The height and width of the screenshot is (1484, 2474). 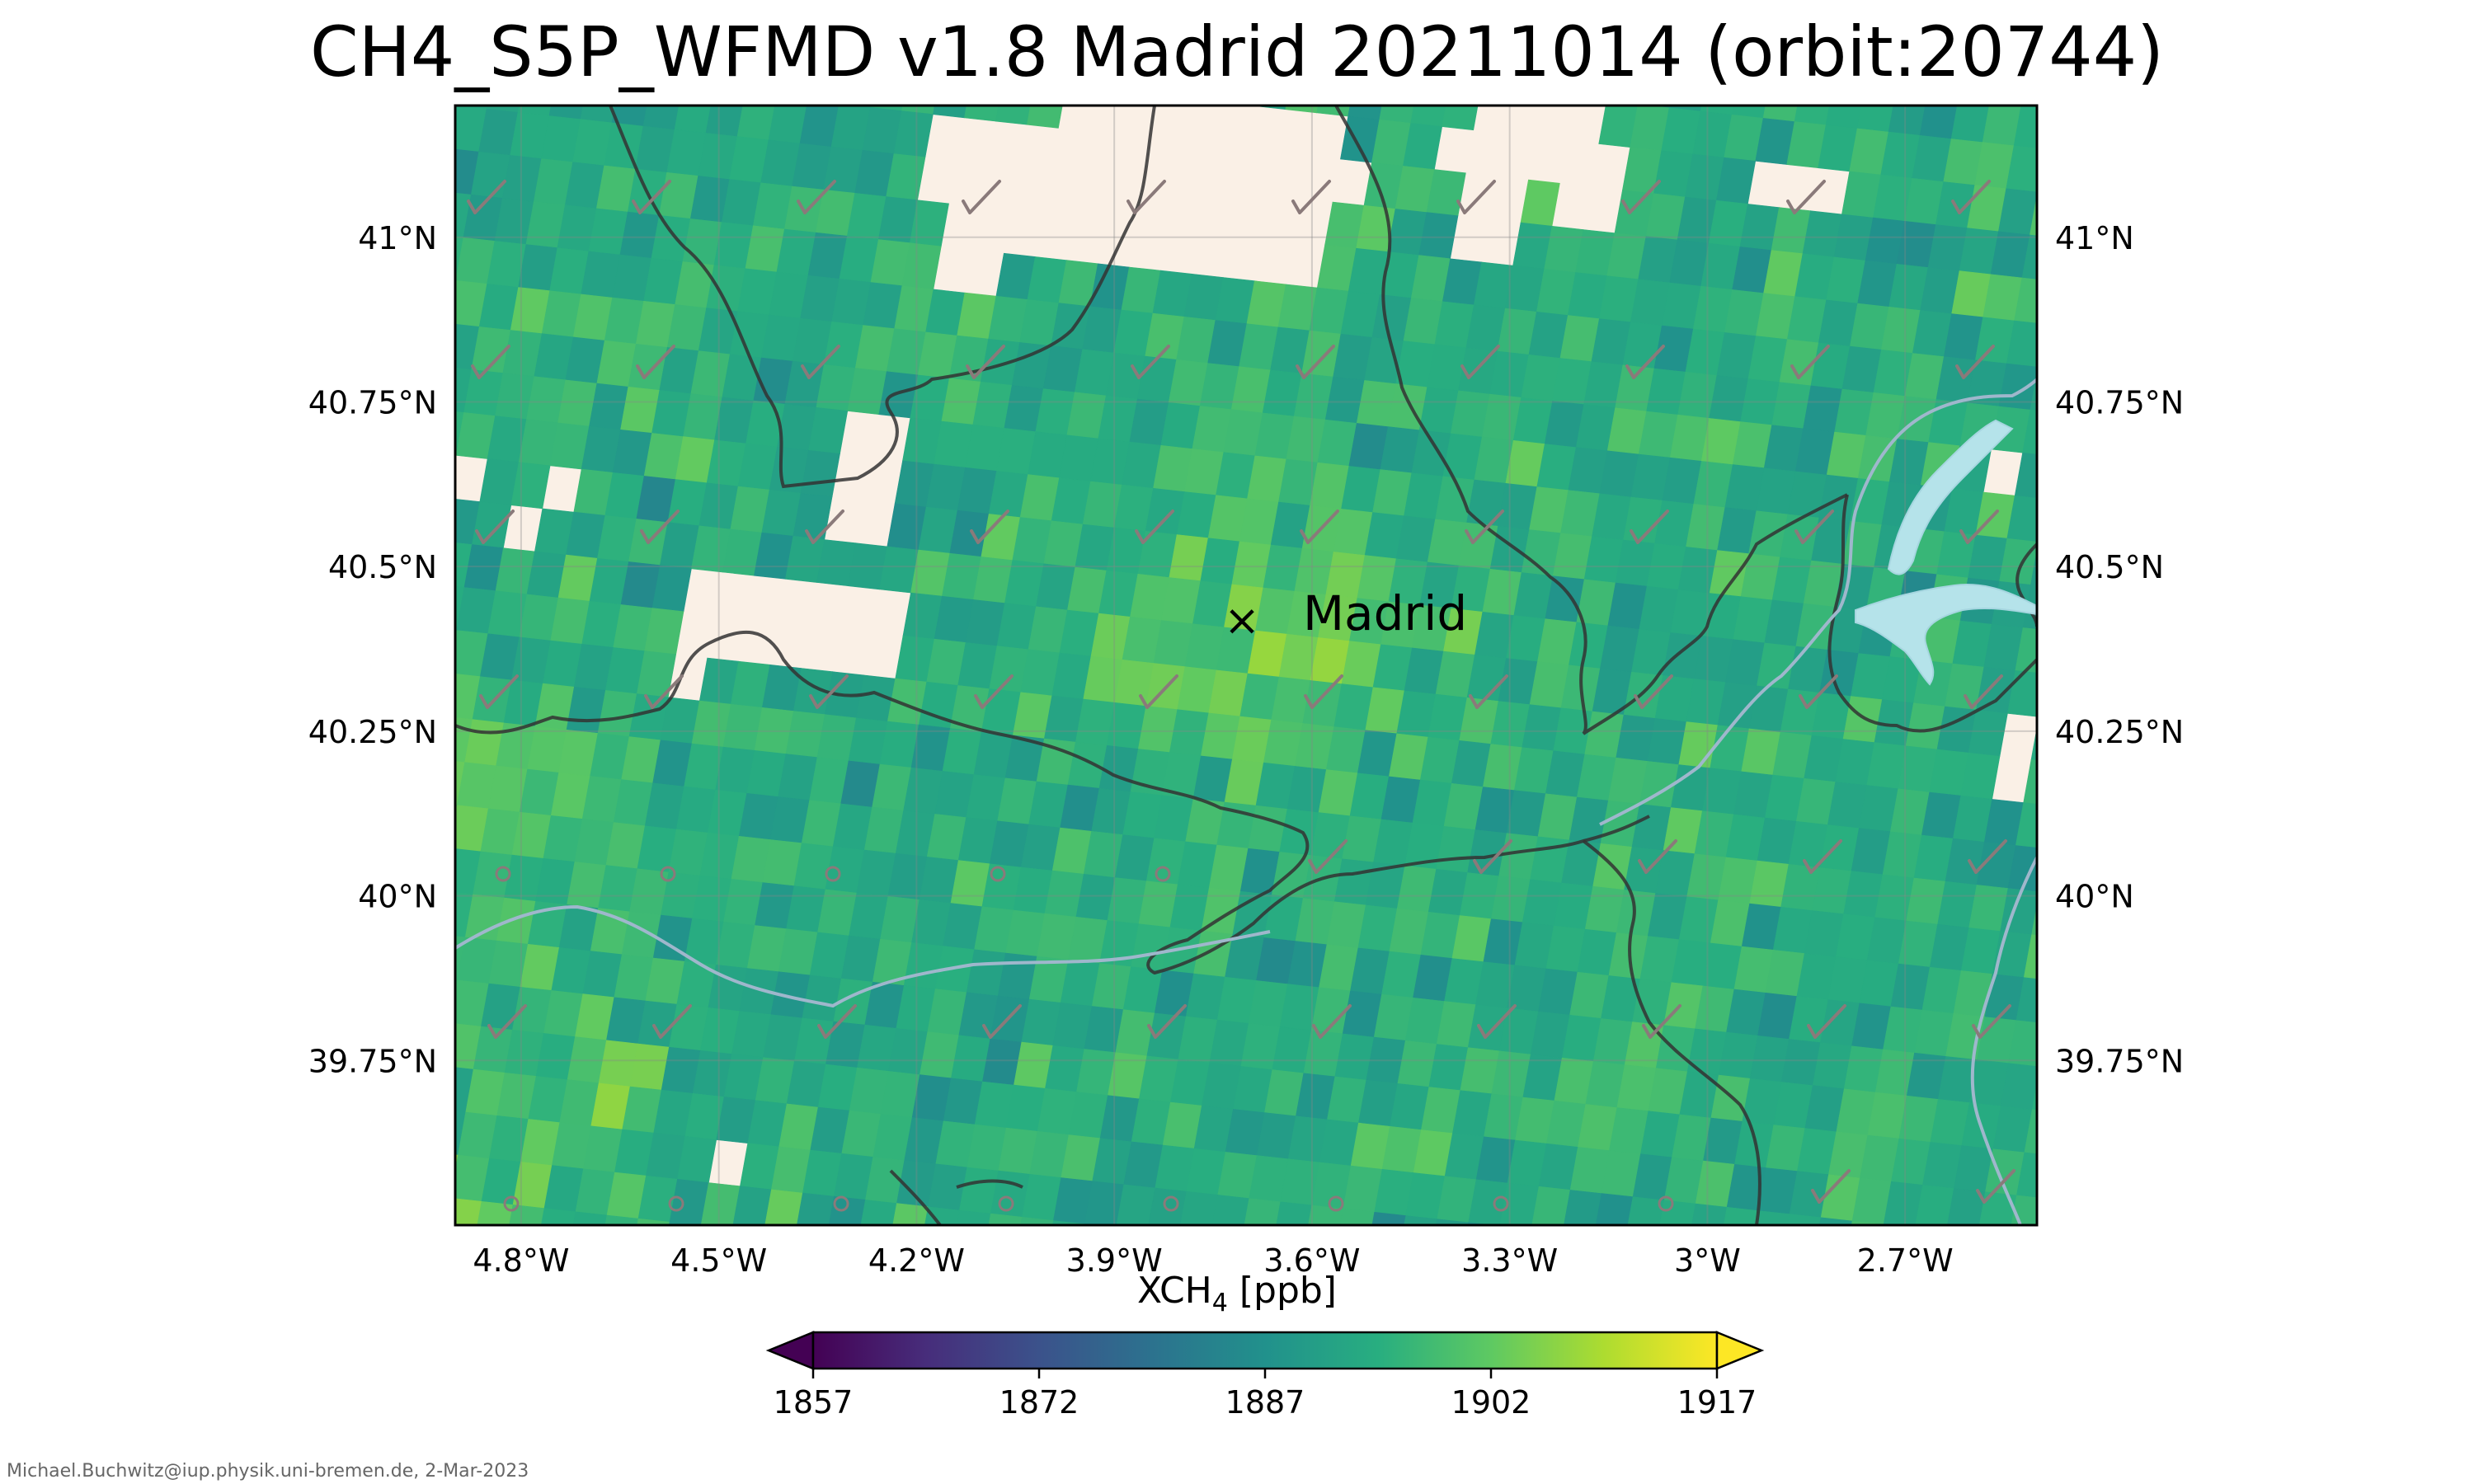 I want to click on lat-tick-label-right: 40°N, so click(x=2094, y=897).